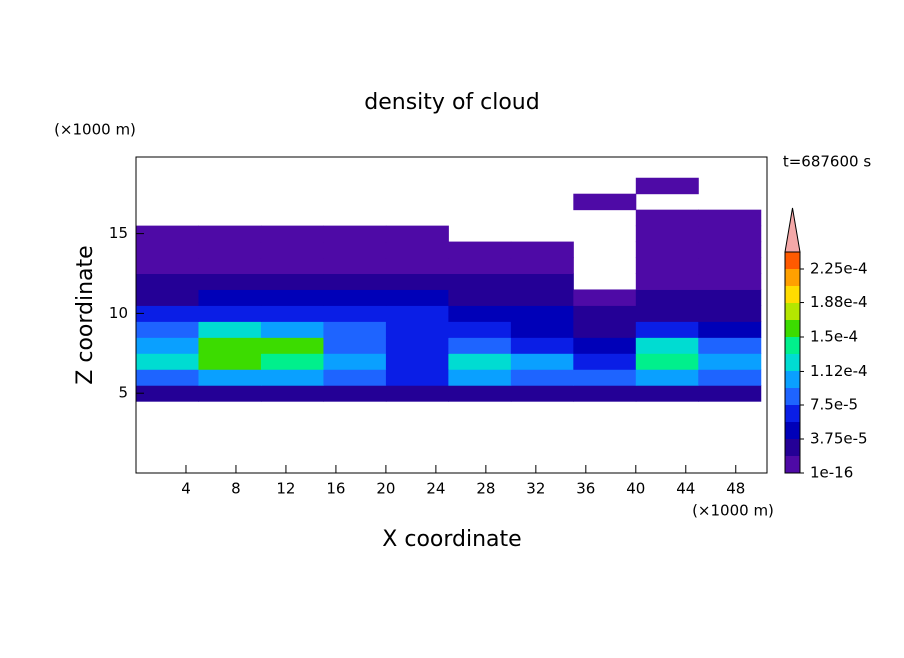 The height and width of the screenshot is (658, 904). What do you see at coordinates (827, 162) in the screenshot?
I see `time-annotation: t=687600 s` at bounding box center [827, 162].